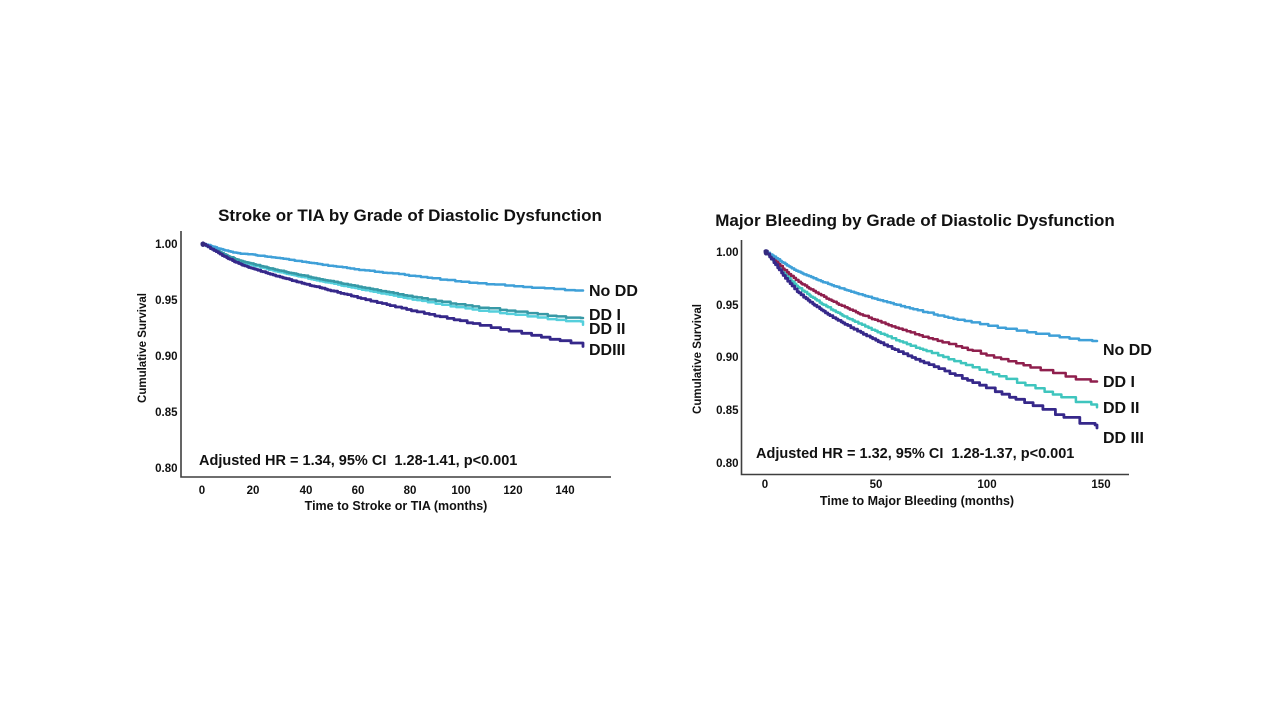 The image size is (1280, 720). What do you see at coordinates (512, 491) in the screenshot?
I see `svg-text: 120` at bounding box center [512, 491].